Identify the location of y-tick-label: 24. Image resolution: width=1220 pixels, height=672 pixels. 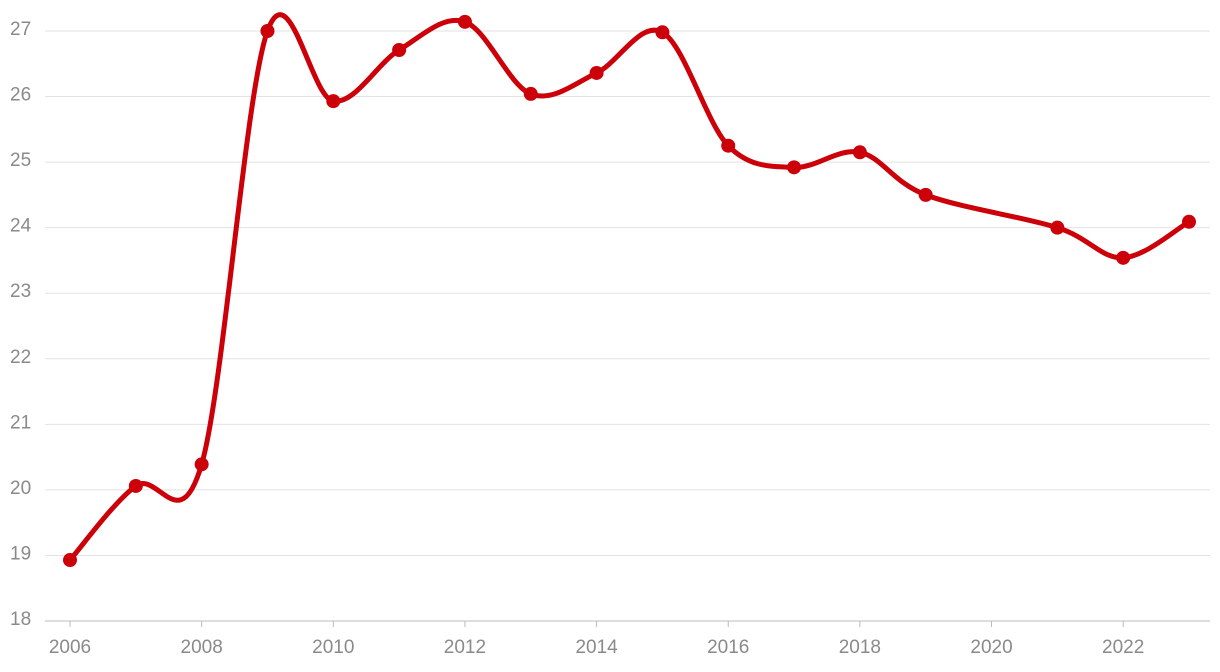
(21, 226).